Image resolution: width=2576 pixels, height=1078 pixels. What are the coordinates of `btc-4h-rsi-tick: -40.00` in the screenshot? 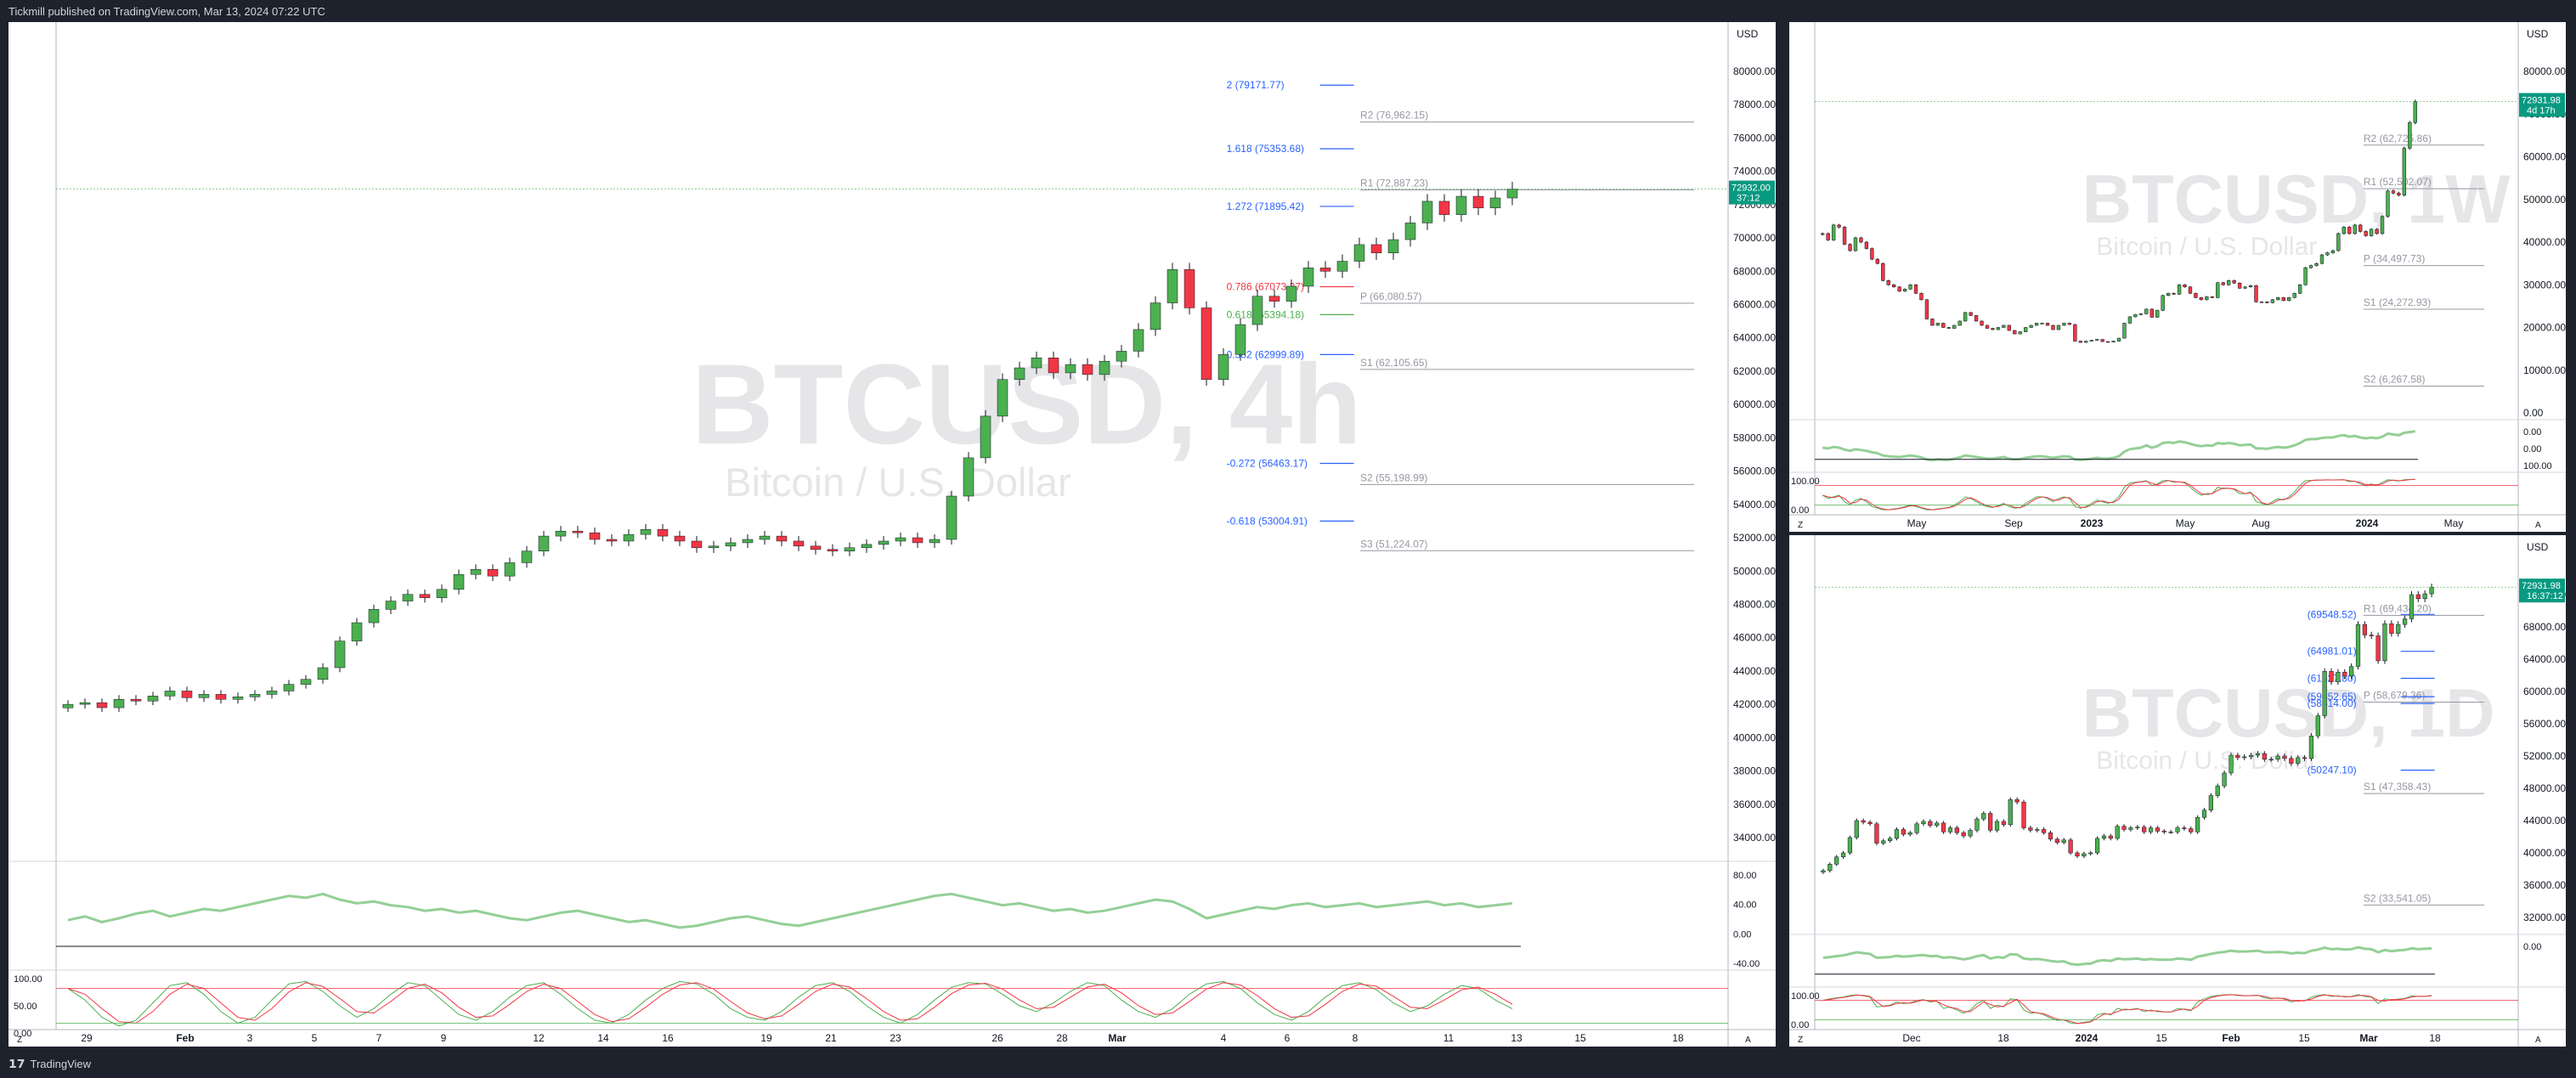 It's located at (1746, 964).